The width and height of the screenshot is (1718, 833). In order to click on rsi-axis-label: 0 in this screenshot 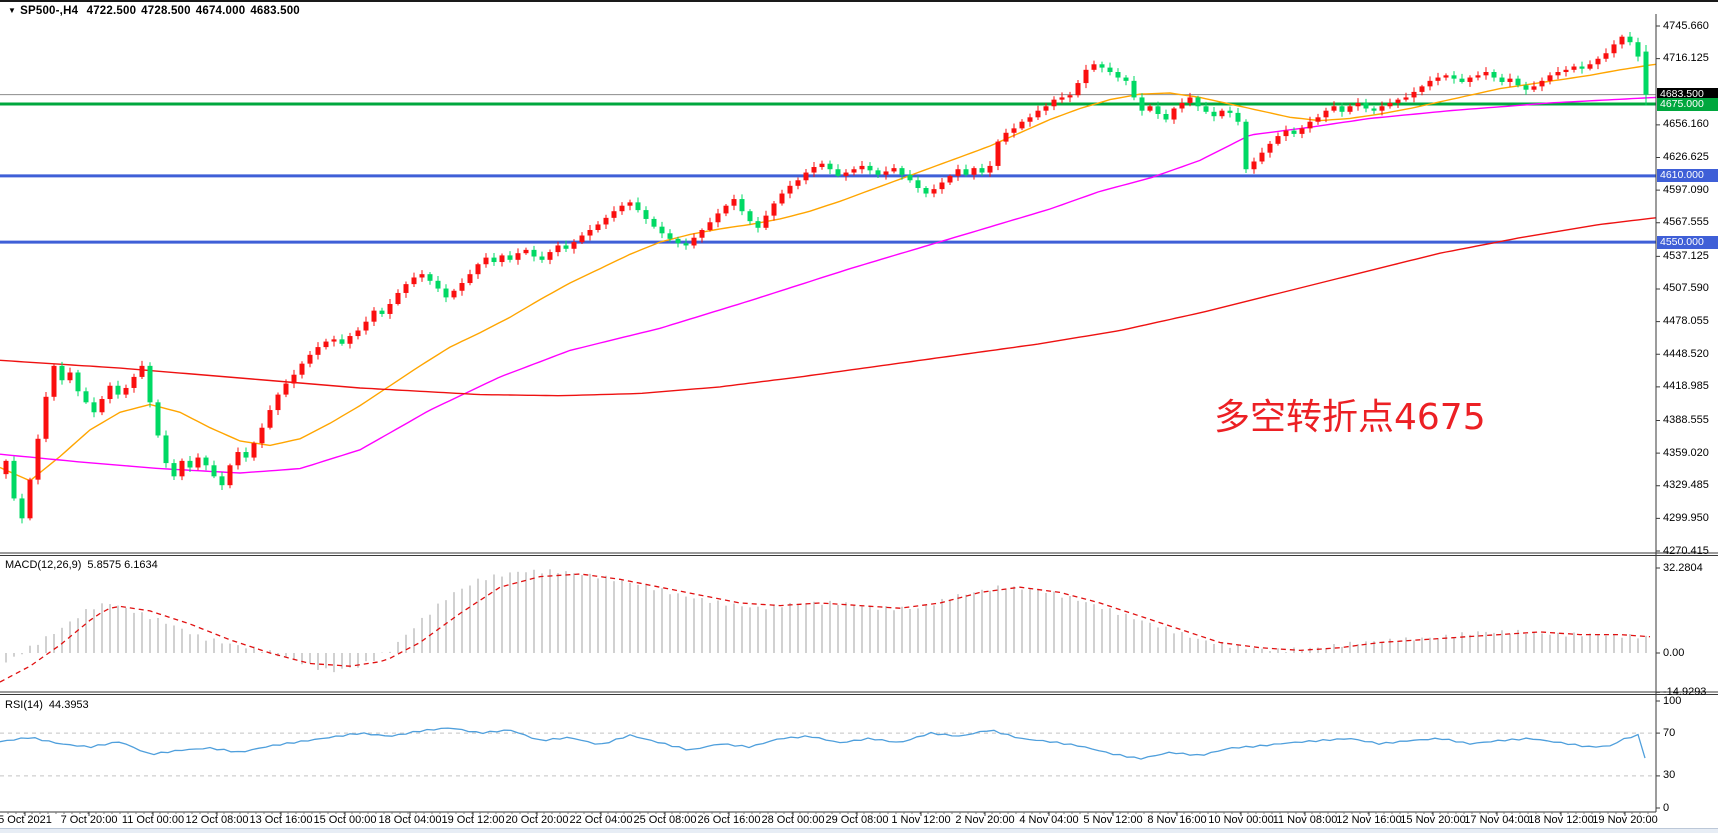, I will do `click(1666, 807)`.